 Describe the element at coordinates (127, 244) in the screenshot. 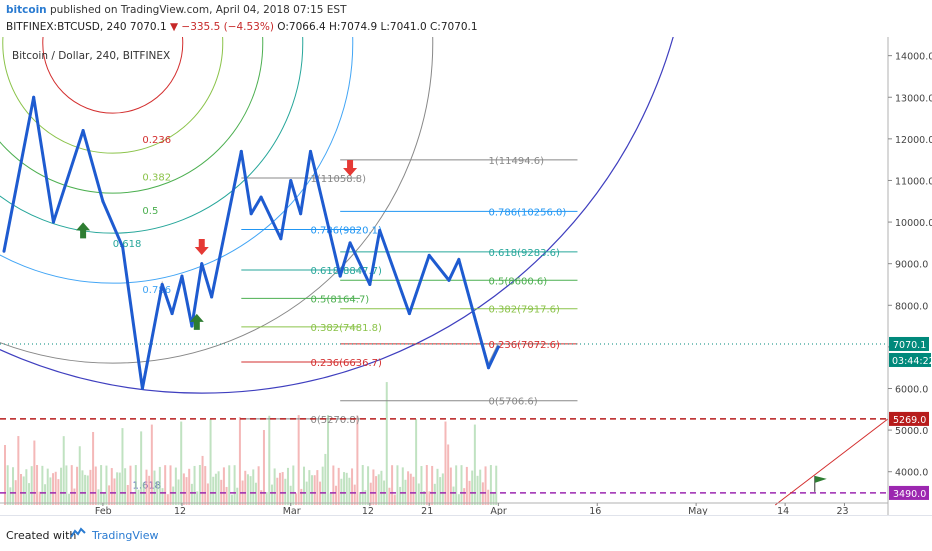

I see `fib-circle-label: 0.618` at that location.